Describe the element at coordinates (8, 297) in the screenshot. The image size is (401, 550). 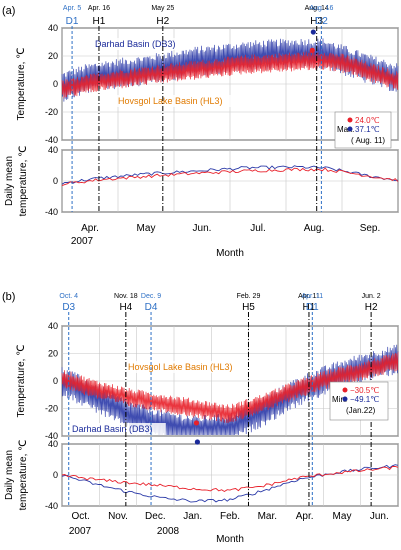
I see `panel-label: (b)` at that location.